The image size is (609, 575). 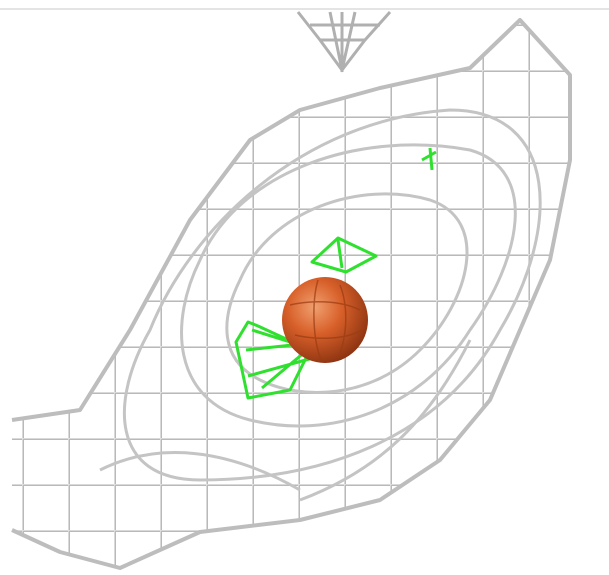 I want to click on atom-sphere, so click(x=325, y=320).